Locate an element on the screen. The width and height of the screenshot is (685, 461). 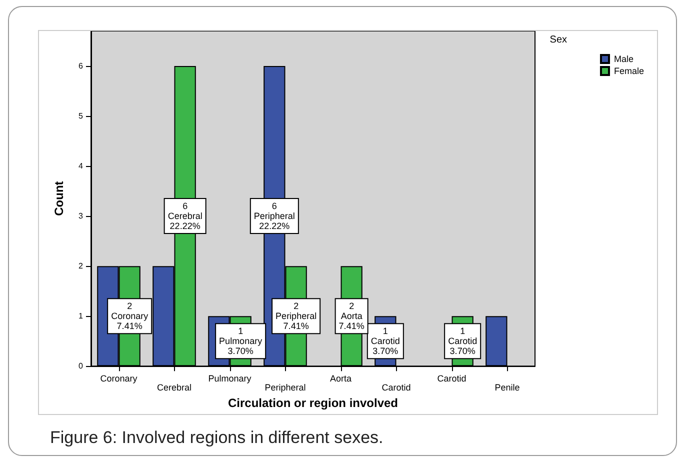
data-label: 6 Cerebral 22.22% is located at coordinates (185, 216).